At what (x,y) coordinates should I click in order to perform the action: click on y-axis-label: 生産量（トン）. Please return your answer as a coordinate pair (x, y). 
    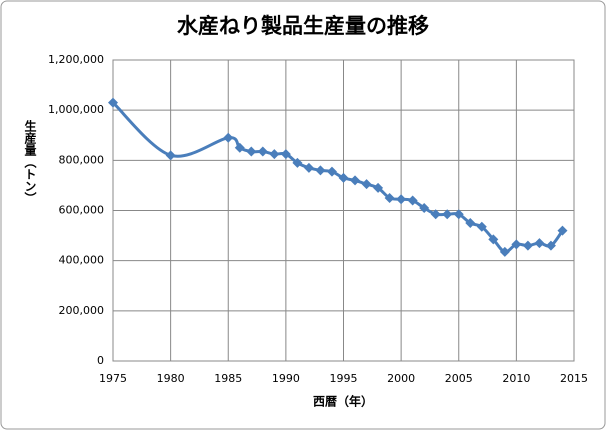
    Looking at the image, I should click on (30, 161).